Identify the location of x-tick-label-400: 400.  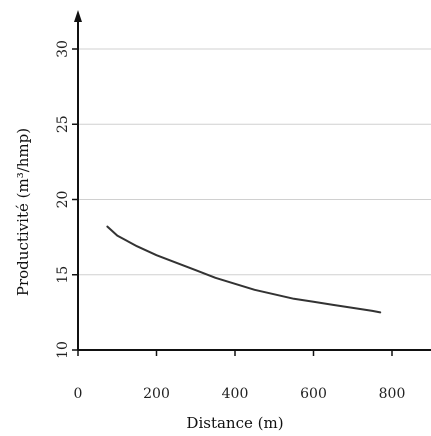
(235, 394).